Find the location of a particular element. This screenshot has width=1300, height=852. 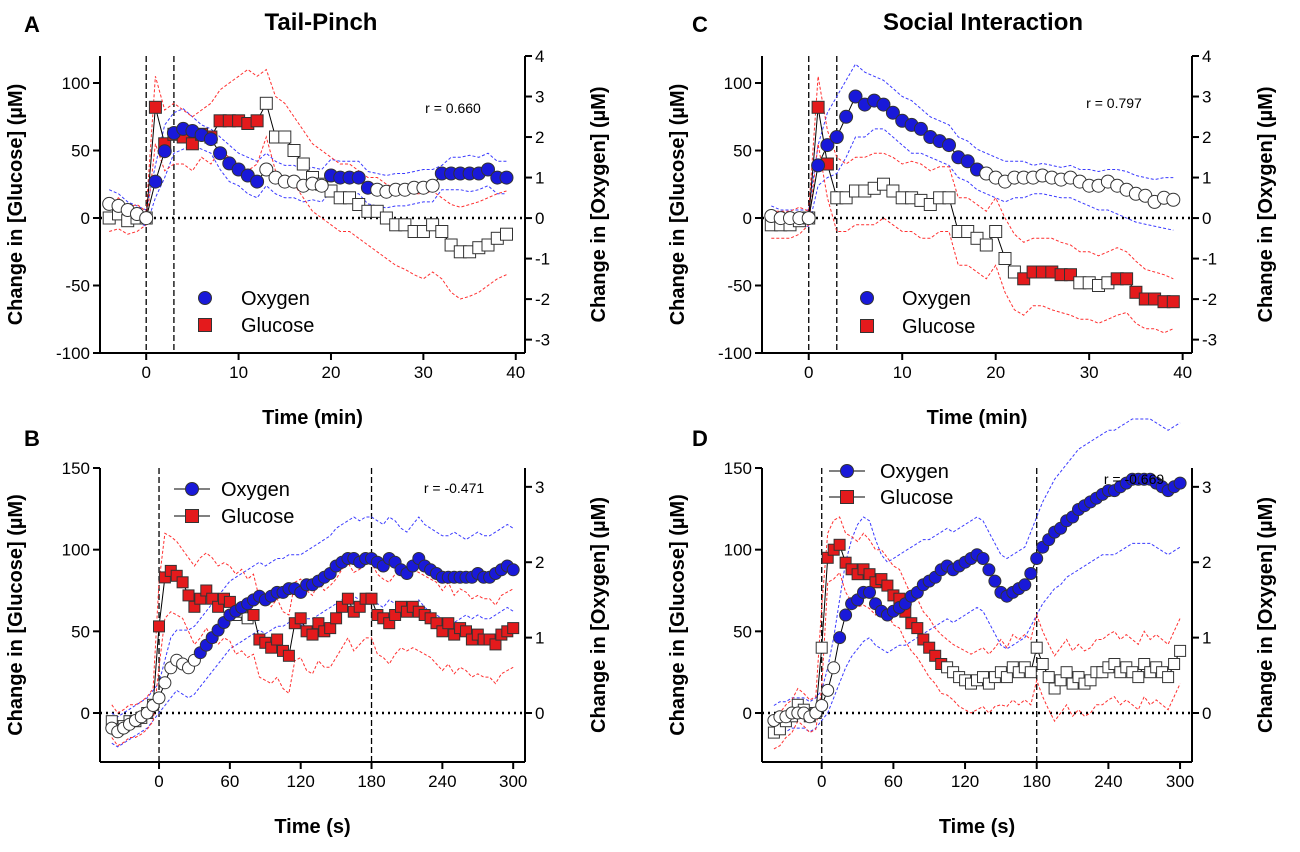

glucose-sem-lower is located at coordinates (308, 217).